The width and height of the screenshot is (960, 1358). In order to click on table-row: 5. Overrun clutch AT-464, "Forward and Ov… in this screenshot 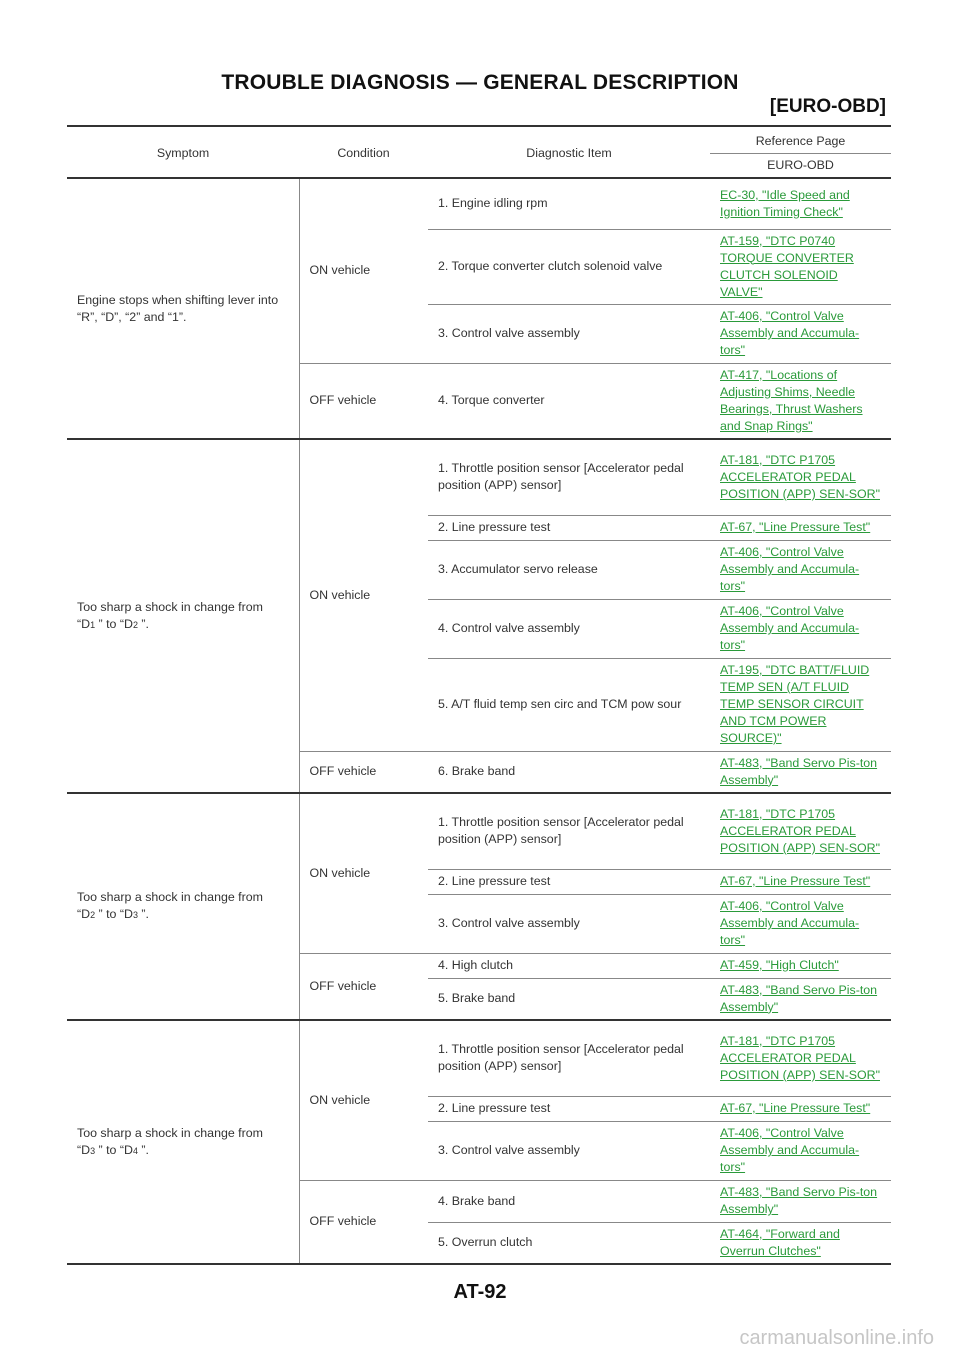, I will do `click(479, 1243)`.